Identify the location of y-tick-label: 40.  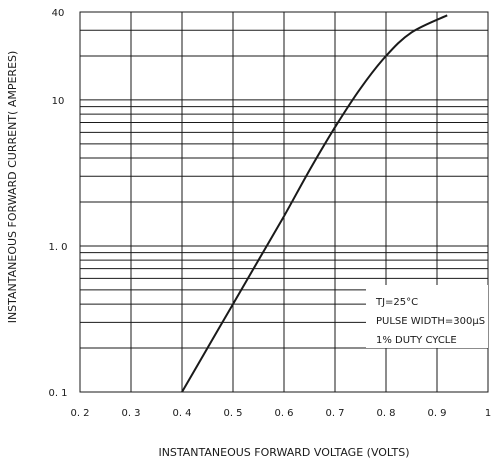
(58, 13).